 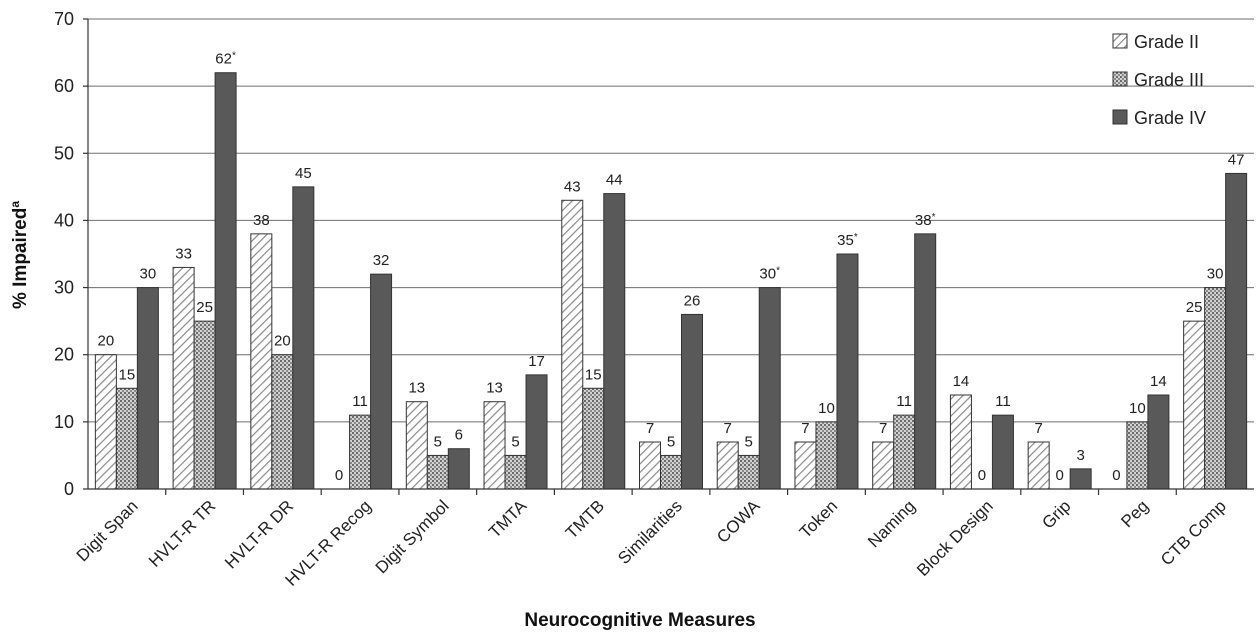 What do you see at coordinates (64, 422) in the screenshot?
I see `y-tick-label: 10` at bounding box center [64, 422].